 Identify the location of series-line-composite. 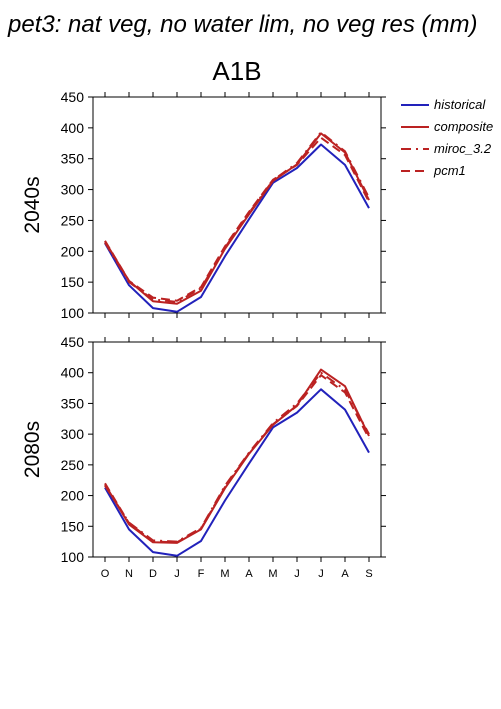
(237, 218).